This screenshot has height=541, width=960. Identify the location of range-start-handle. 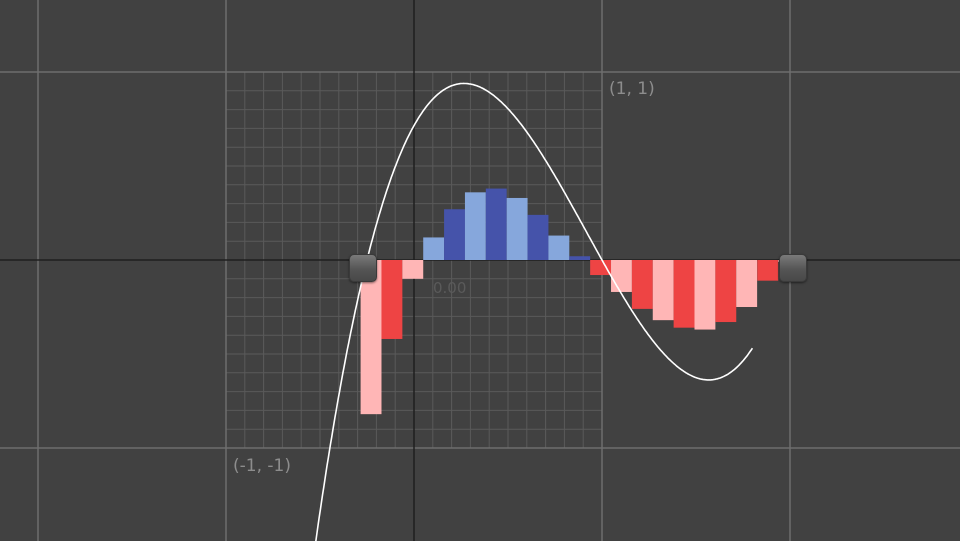
(363, 268).